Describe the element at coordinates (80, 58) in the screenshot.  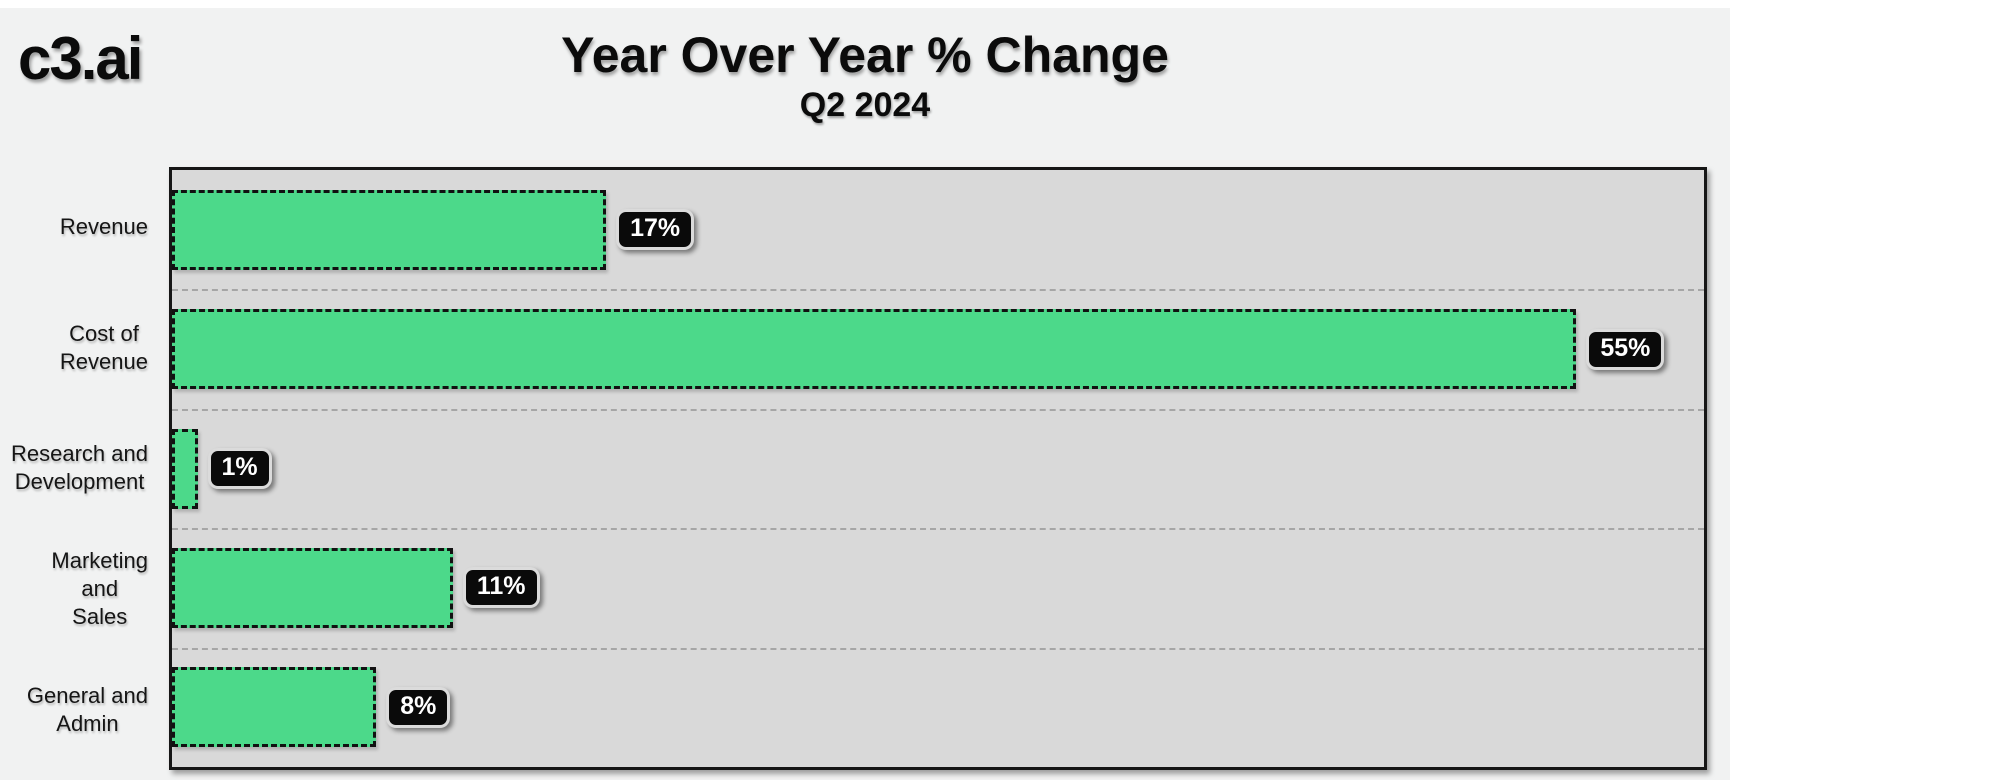
I see `c3ai-logo: c3.ai` at that location.